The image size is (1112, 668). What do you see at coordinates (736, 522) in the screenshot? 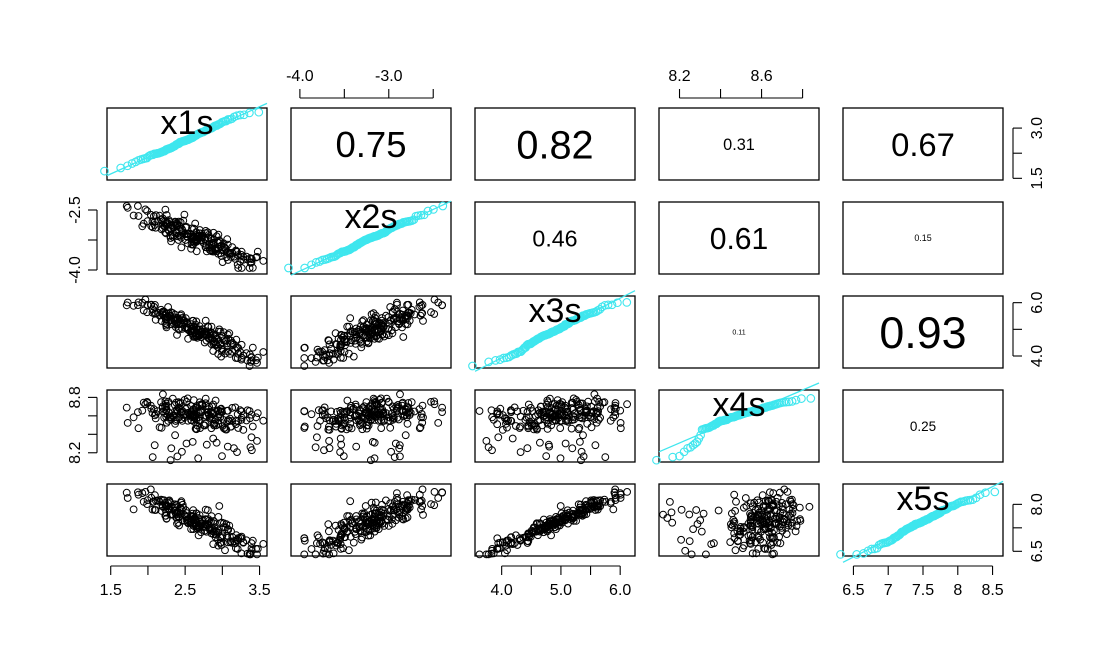
I see `scatter-panel-x5s-vs-x4s` at bounding box center [736, 522].